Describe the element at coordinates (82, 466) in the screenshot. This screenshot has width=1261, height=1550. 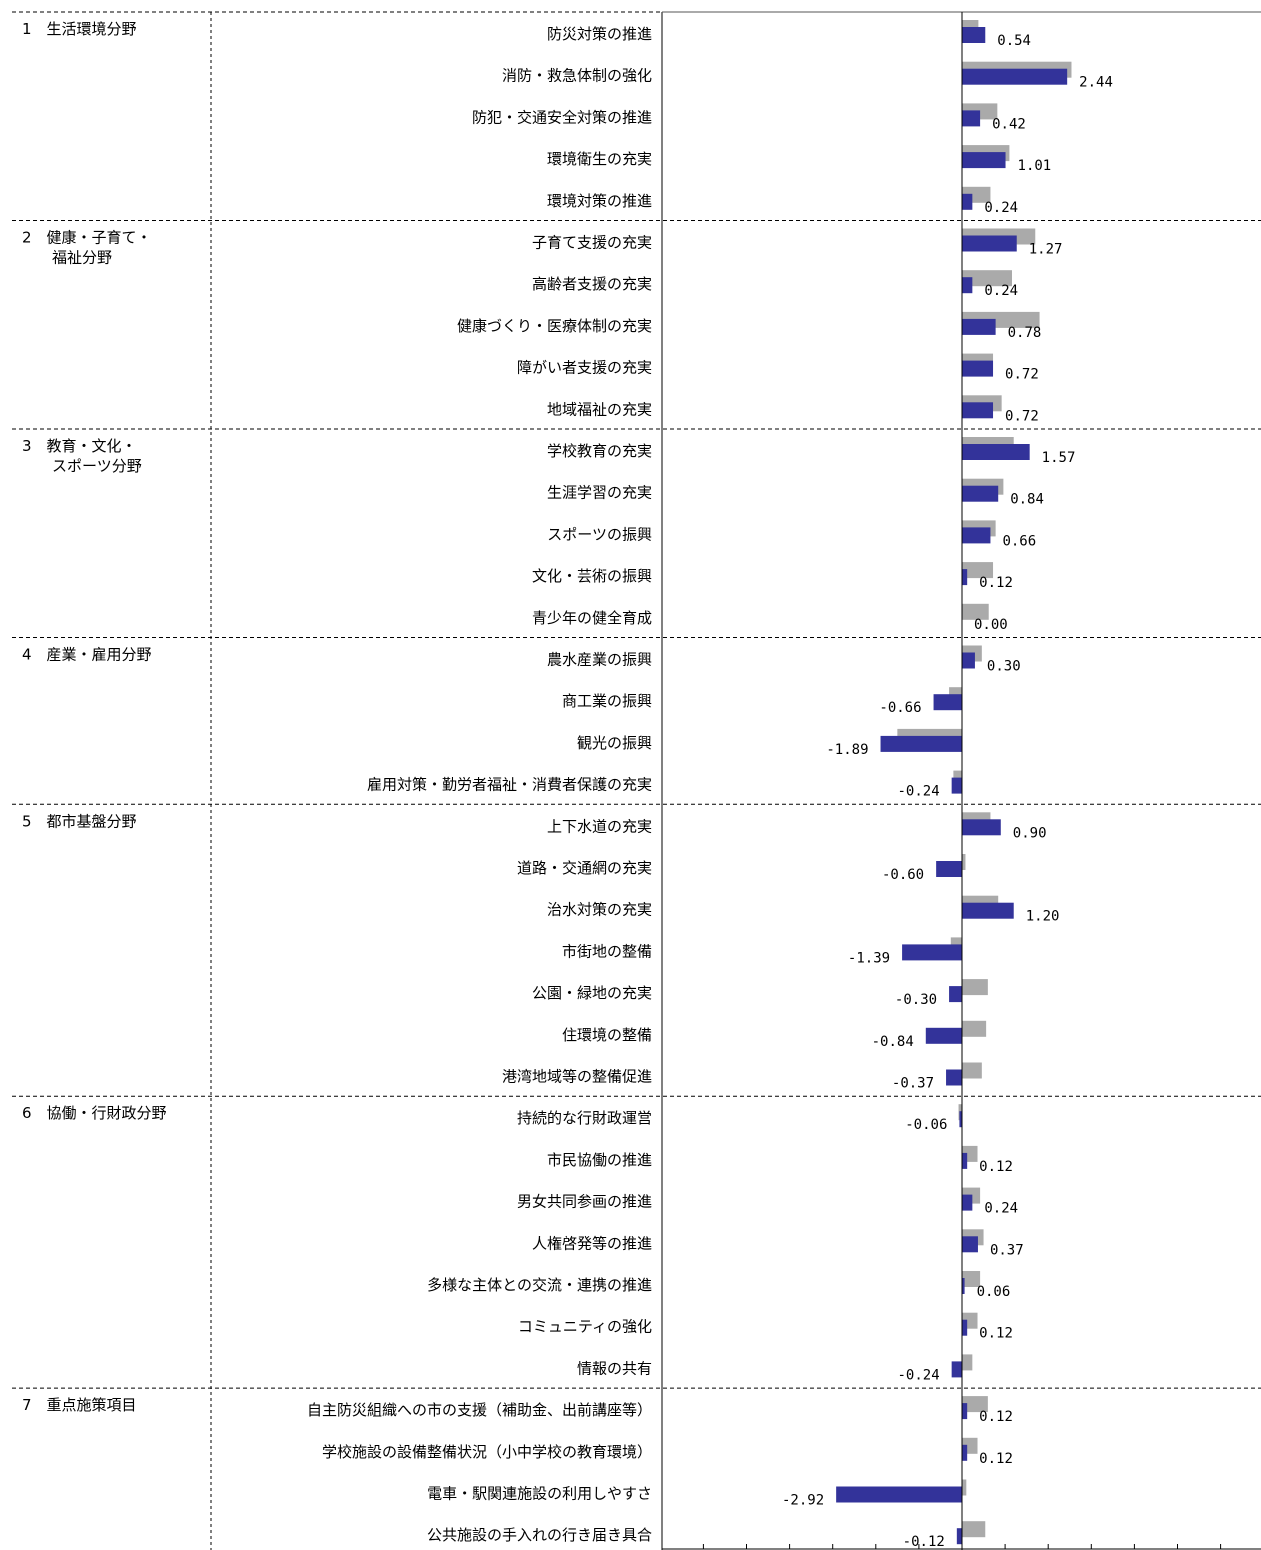
I see `group-label-line: スポーツ分野` at that location.